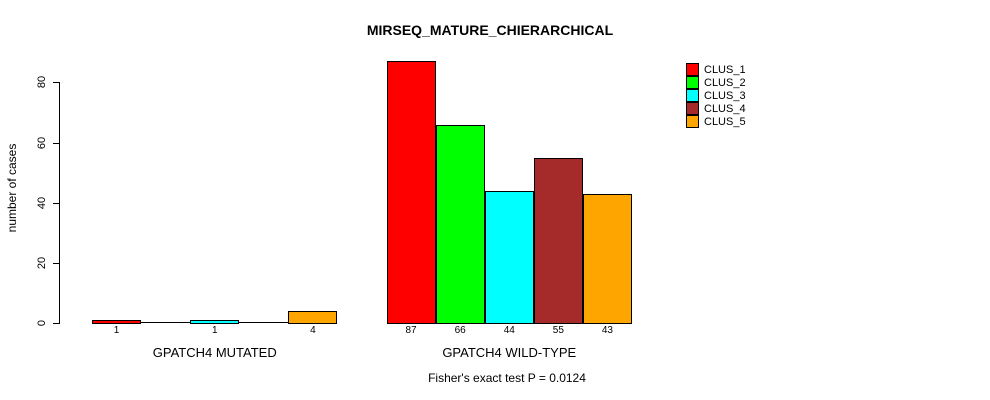 Image resolution: width=990 pixels, height=400 pixels. I want to click on bar-value-label: 44, so click(509, 330).